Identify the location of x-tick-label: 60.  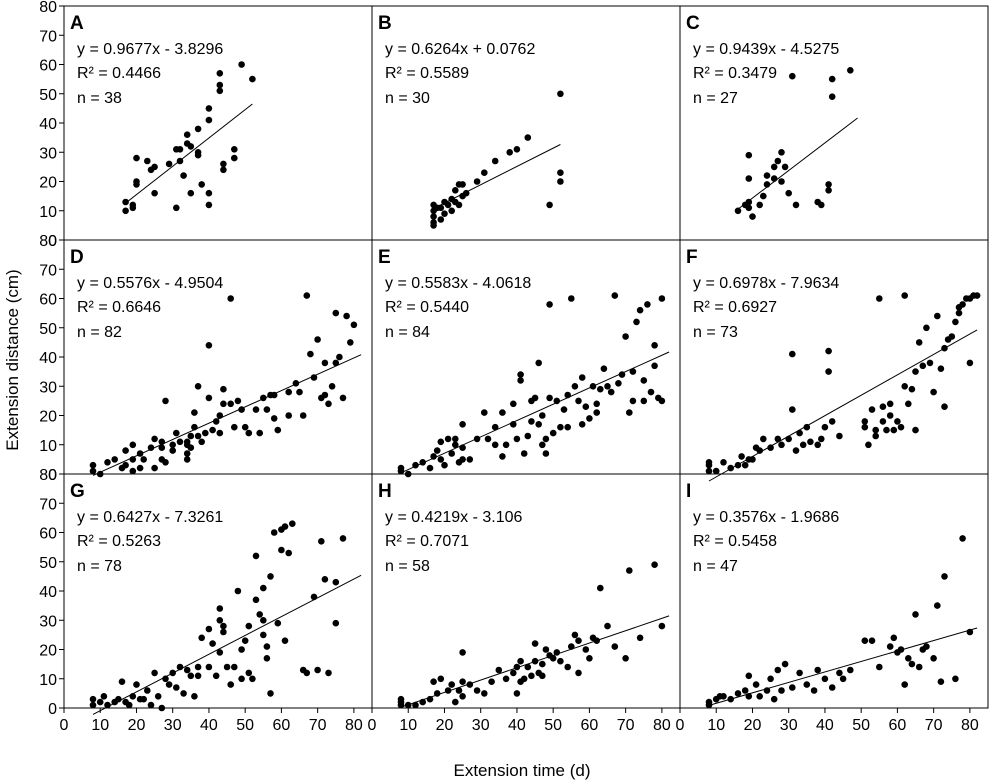
(282, 725).